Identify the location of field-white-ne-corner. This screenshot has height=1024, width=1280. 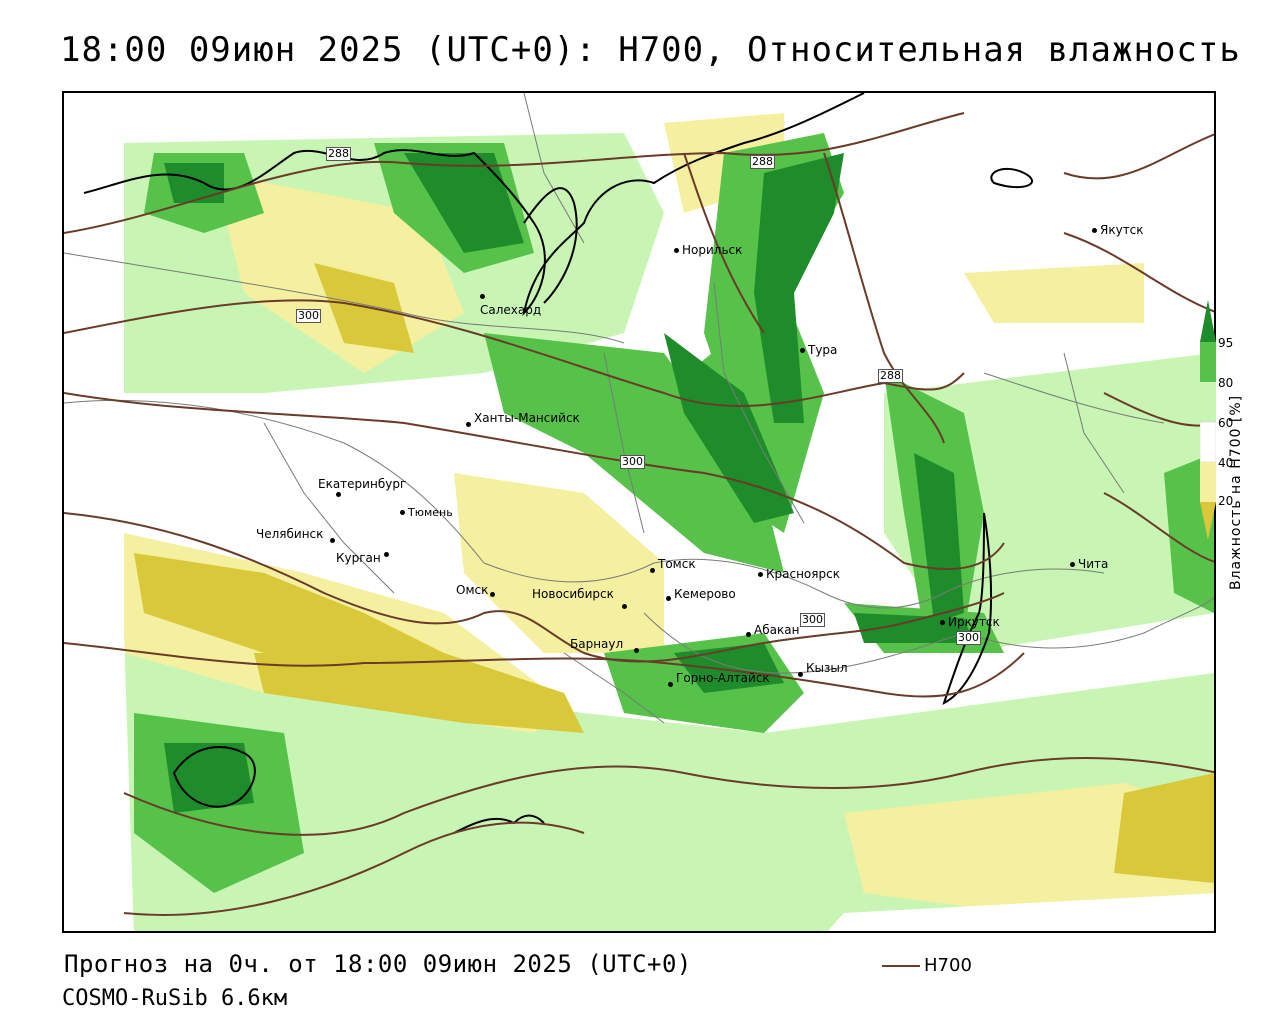
(1189, 223).